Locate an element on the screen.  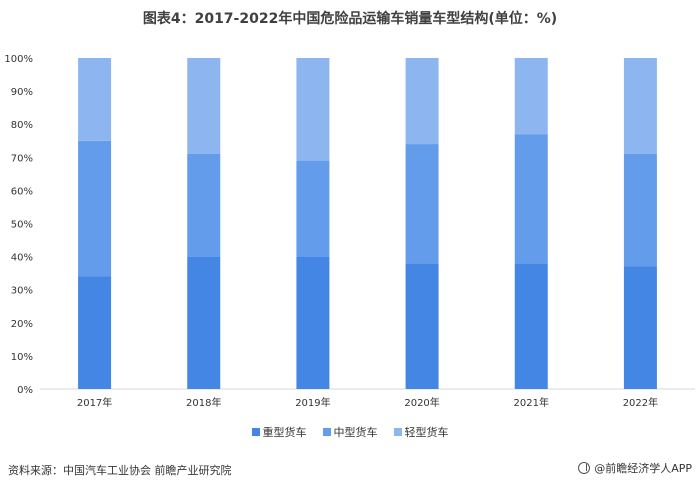
y-tick-label: 60% is located at coordinates (22, 191).